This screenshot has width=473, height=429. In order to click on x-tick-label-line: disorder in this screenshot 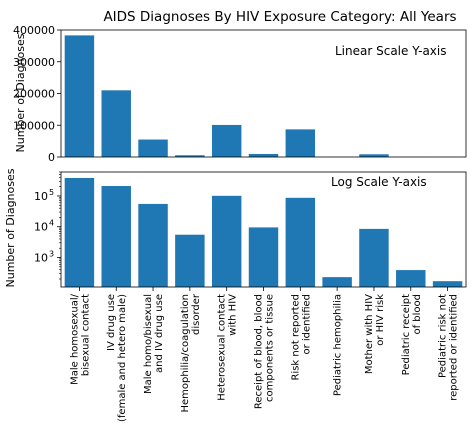, I will do `click(196, 314)`.